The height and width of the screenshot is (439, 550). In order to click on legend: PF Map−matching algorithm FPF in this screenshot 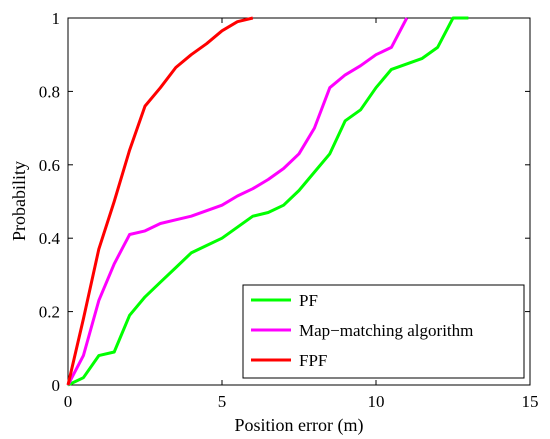, I will do `click(383, 331)`.